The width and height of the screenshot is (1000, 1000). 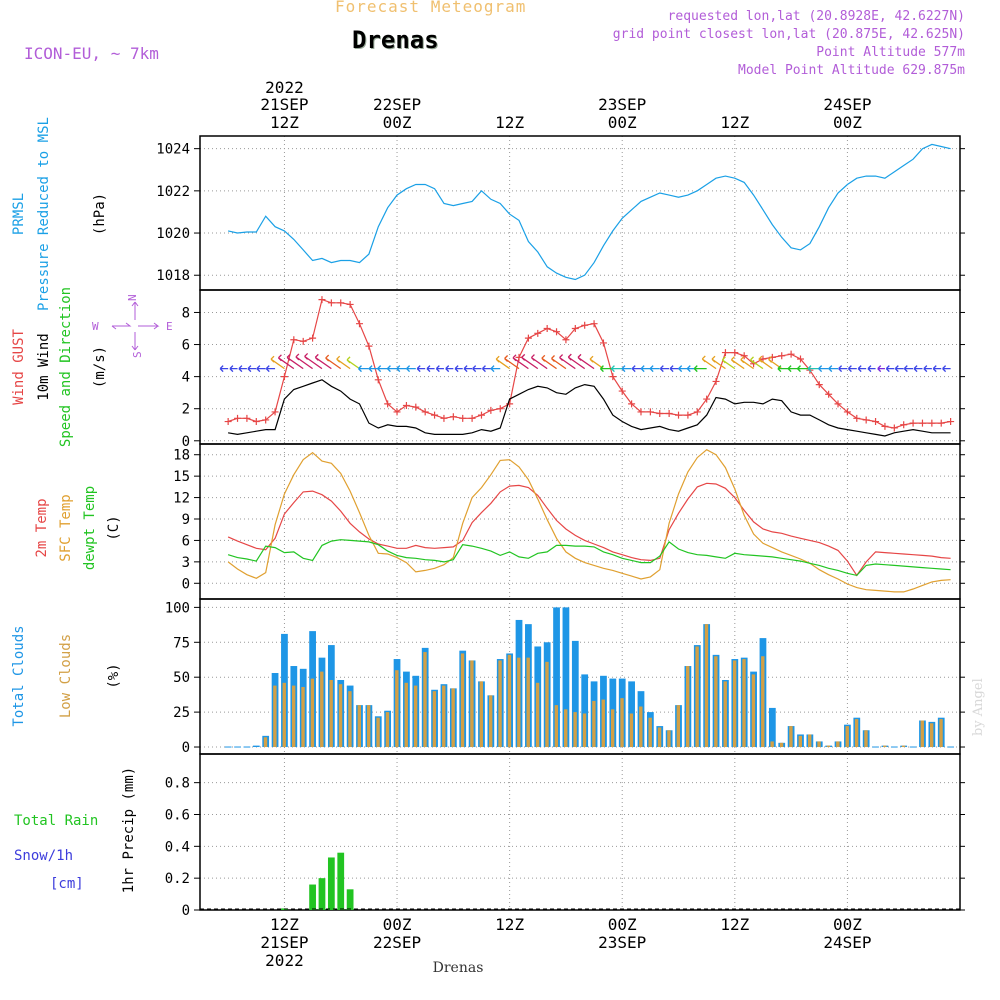 I want to click on day-label: 21SEP, so click(x=284, y=104).